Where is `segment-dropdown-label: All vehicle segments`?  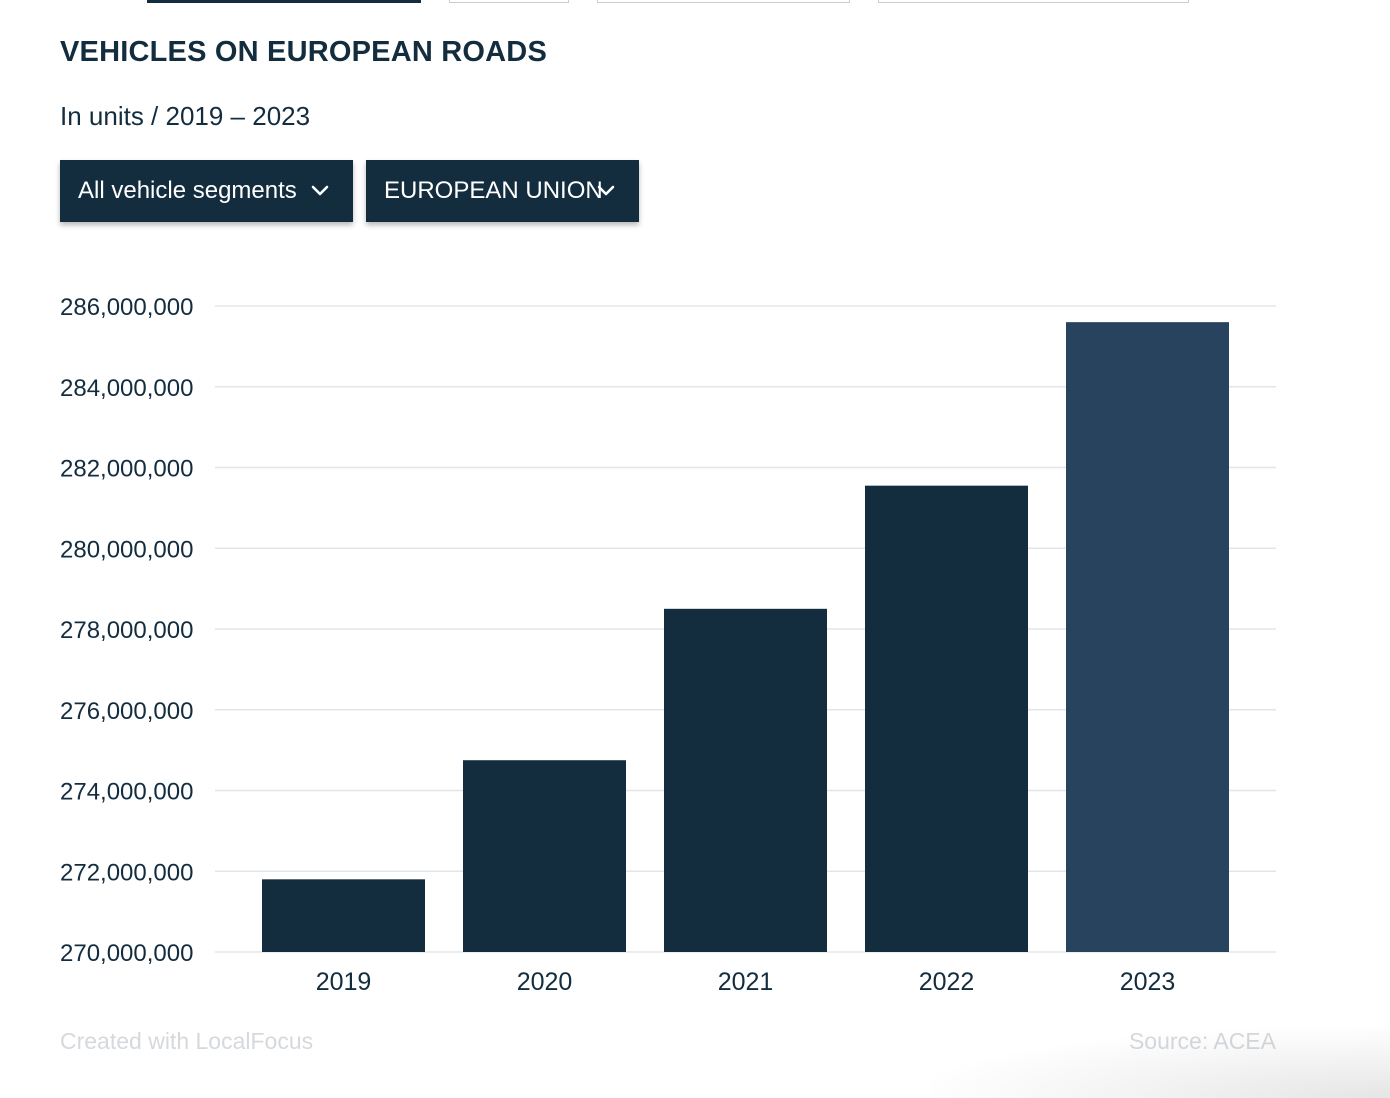
segment-dropdown-label: All vehicle segments is located at coordinates (187, 190).